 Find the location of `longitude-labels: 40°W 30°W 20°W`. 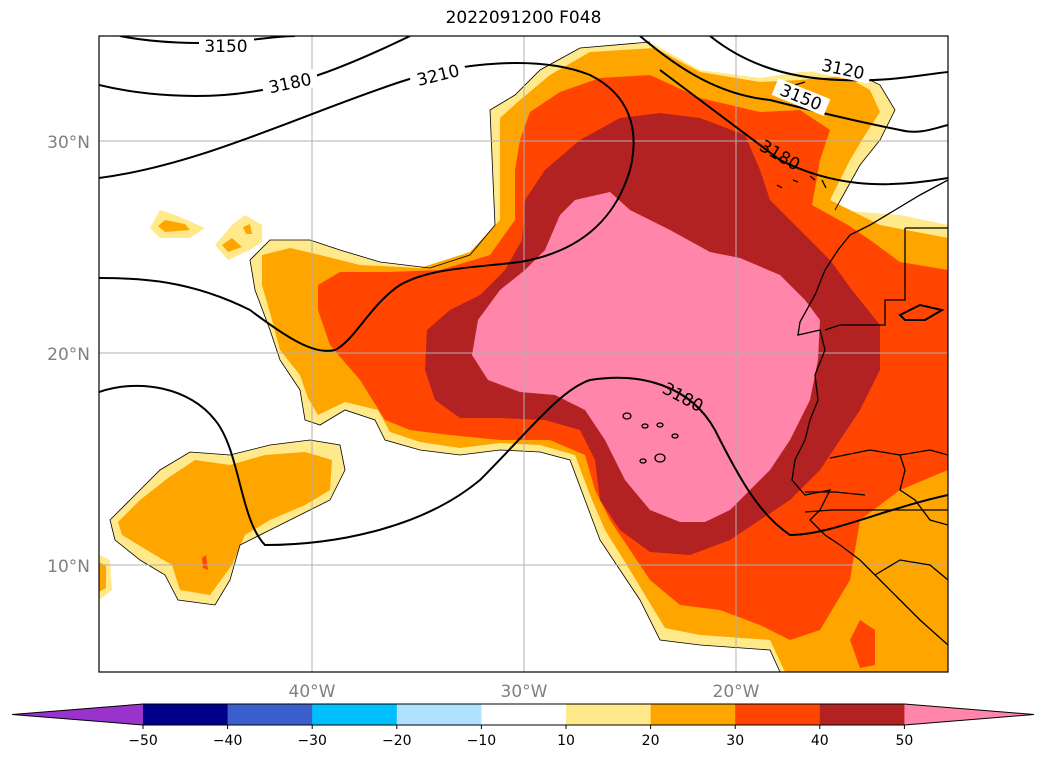

longitude-labels: 40°W 30°W 20°W is located at coordinates (524, 692).